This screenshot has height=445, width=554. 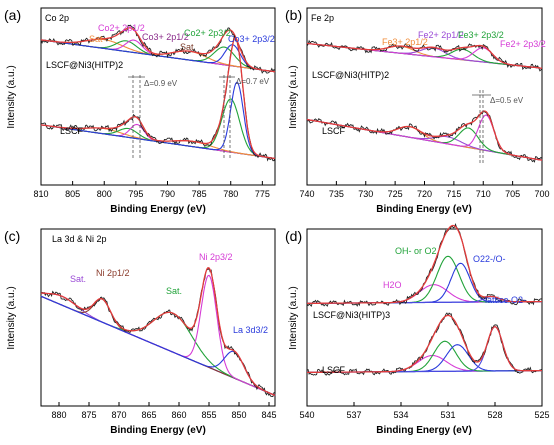 What do you see at coordinates (253, 81) in the screenshot?
I see `shift-annotation: Δ=0.7 eV` at bounding box center [253, 81].